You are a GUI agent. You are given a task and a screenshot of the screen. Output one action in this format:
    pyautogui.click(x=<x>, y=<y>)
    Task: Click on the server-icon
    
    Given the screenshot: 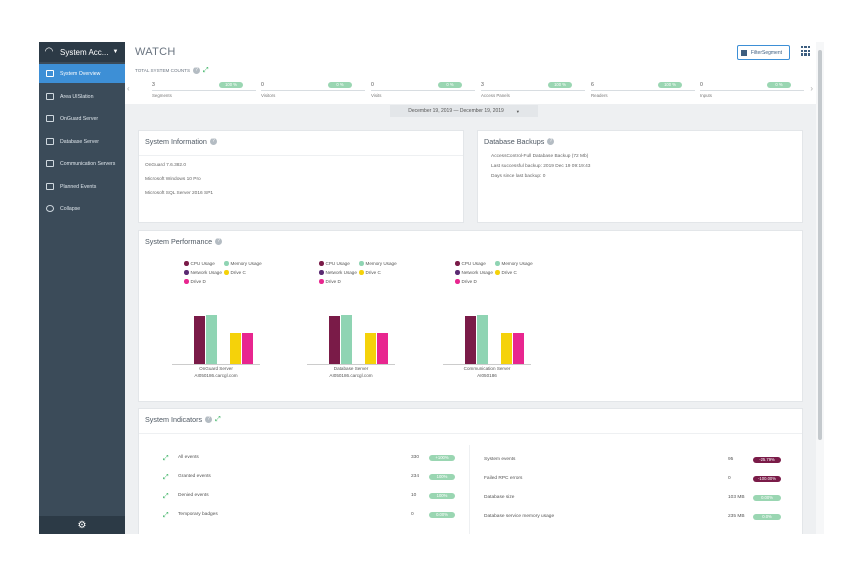 What is the action you would take?
    pyautogui.click(x=50, y=118)
    